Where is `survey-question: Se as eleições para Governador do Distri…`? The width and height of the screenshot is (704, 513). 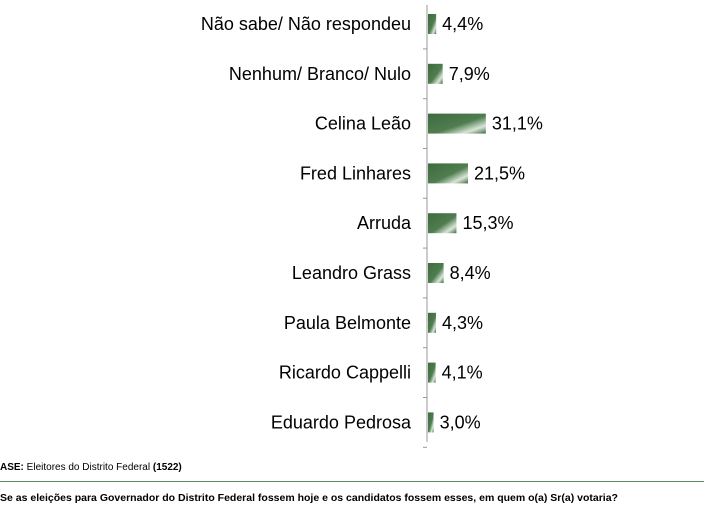 survey-question: Se as eleições para Governador do Distri… is located at coordinates (309, 498).